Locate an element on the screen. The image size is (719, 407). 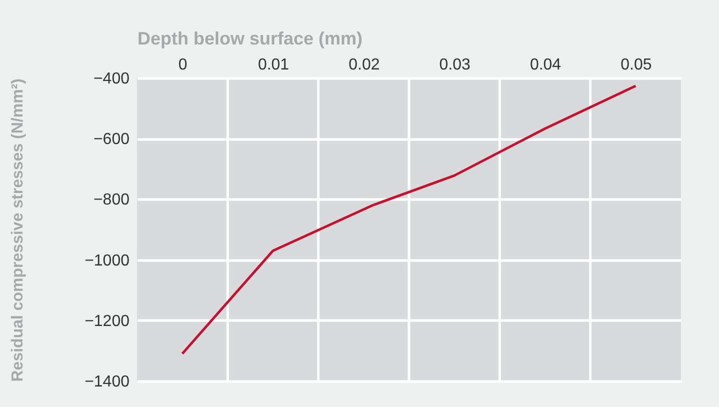
y-tick-label: −1000 is located at coordinates (107, 261).